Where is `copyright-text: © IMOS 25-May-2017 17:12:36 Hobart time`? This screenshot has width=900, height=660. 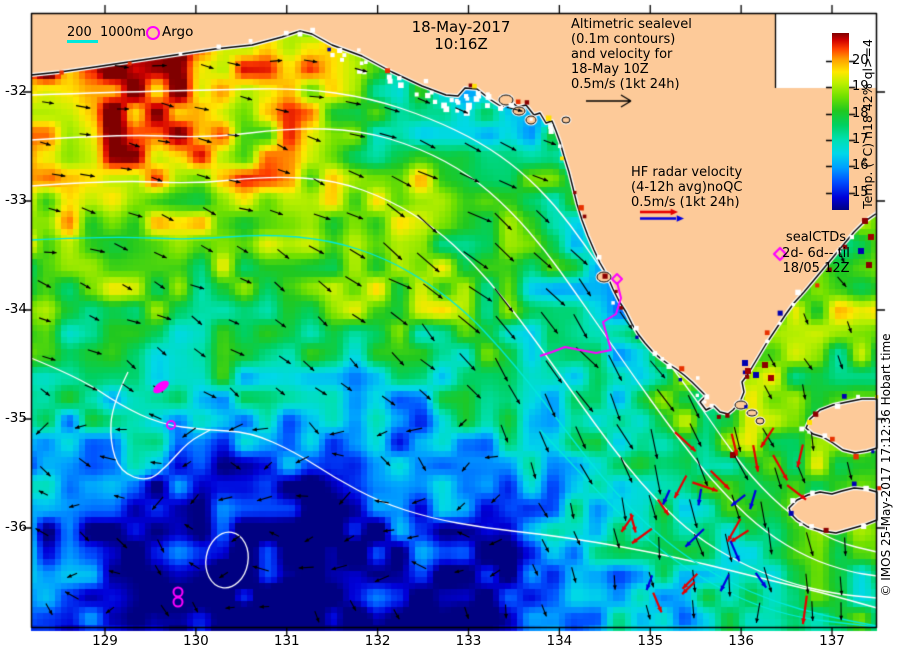
copyright-text: © IMOS 25-May-2017 17:12:36 Hobart time is located at coordinates (886, 465).